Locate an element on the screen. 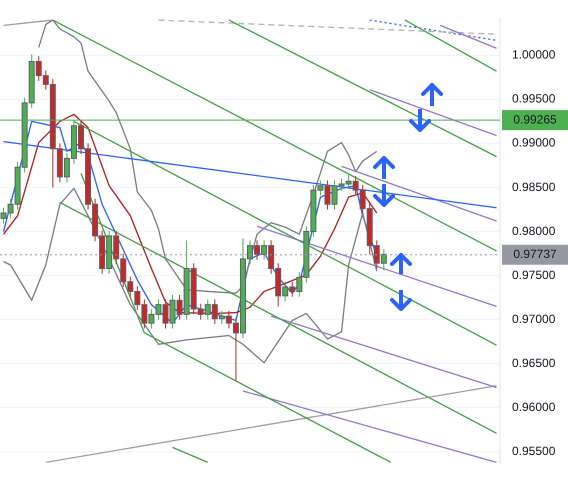 This screenshot has height=482, width=568. y-tick-label: 0.98000 is located at coordinates (534, 231).